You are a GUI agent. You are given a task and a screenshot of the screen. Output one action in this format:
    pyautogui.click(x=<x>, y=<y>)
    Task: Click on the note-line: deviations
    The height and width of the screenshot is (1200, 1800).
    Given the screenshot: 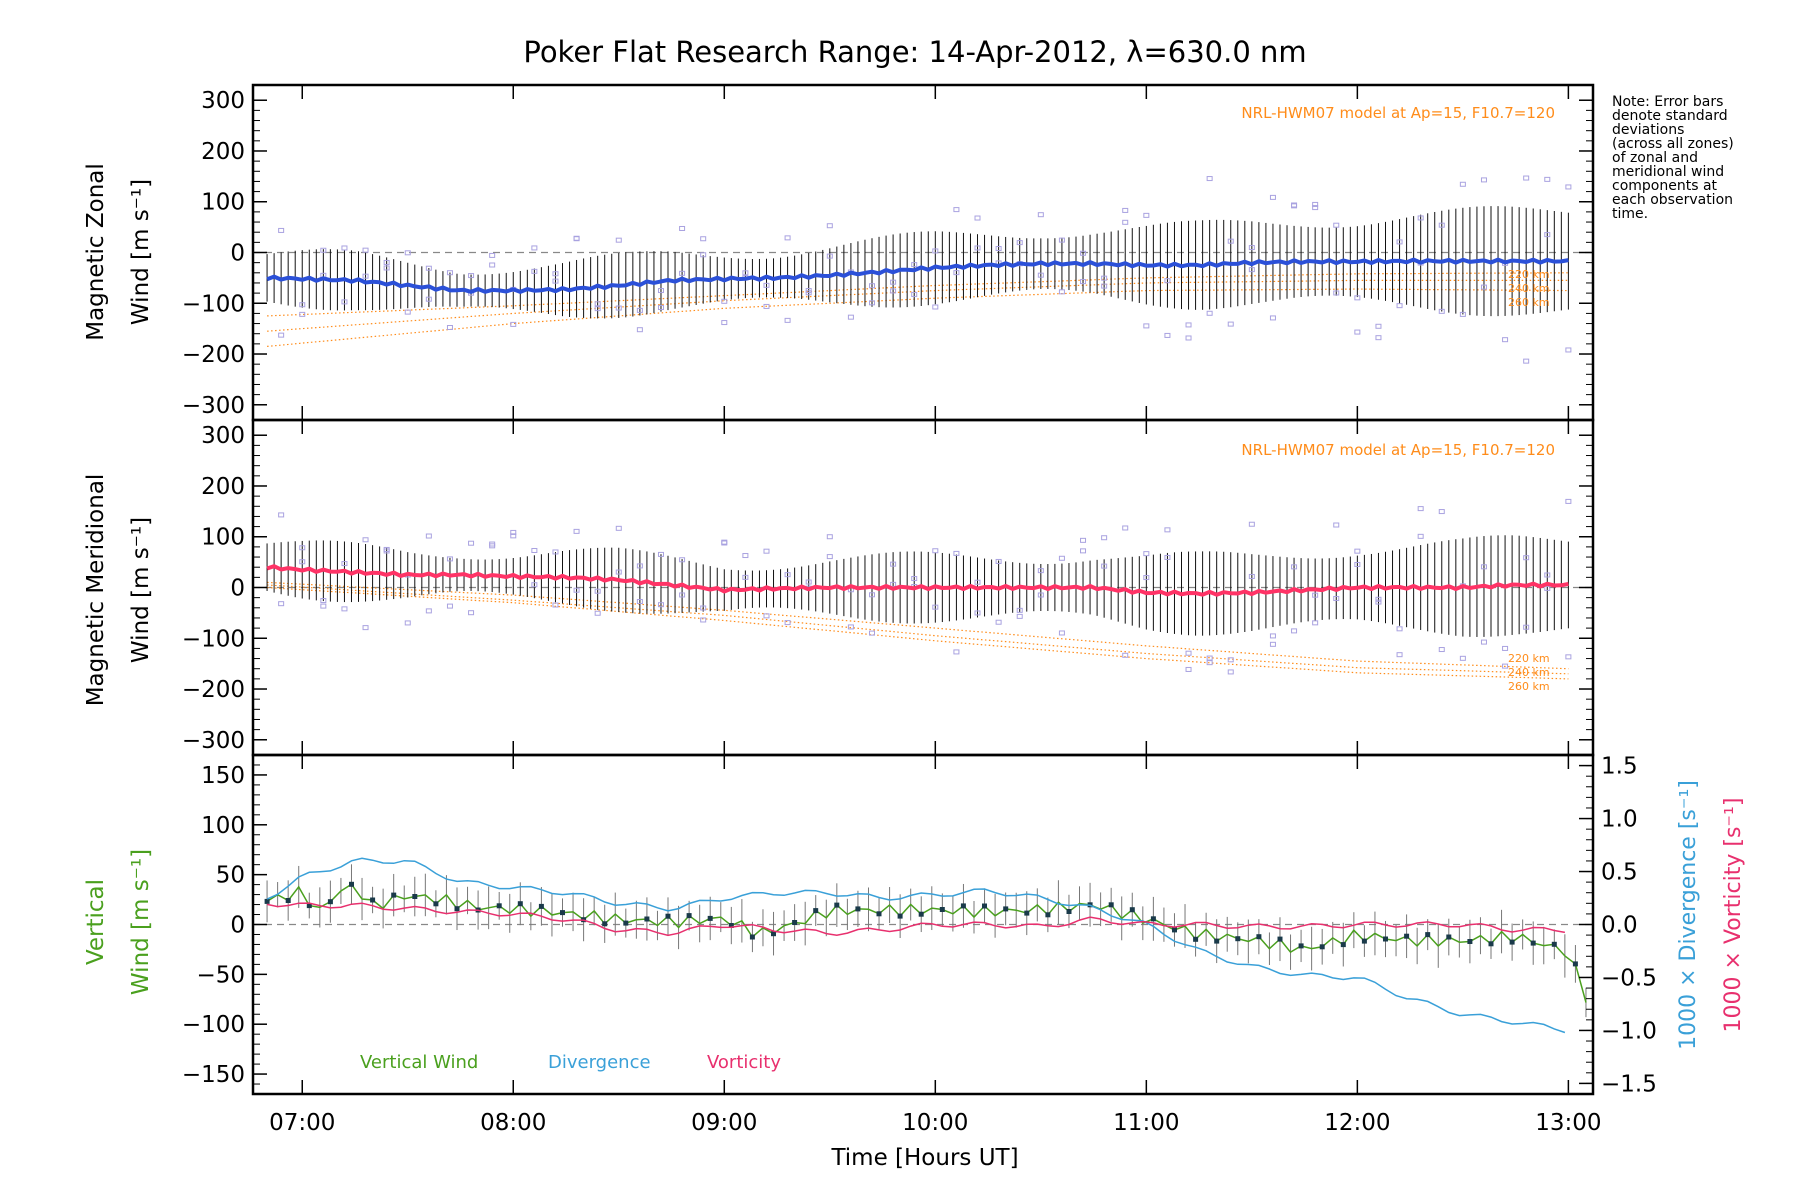 What is the action you would take?
    pyautogui.click(x=1648, y=130)
    